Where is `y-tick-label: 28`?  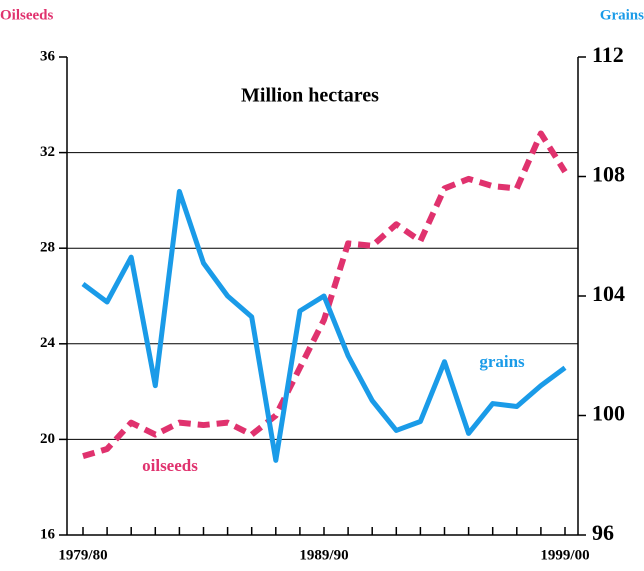
y-tick-label: 28 is located at coordinates (47, 248).